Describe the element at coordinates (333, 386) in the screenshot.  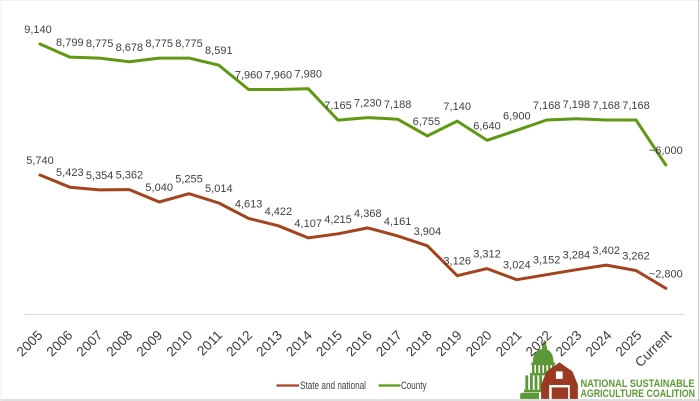
I see `svg-text: State and national` at that location.